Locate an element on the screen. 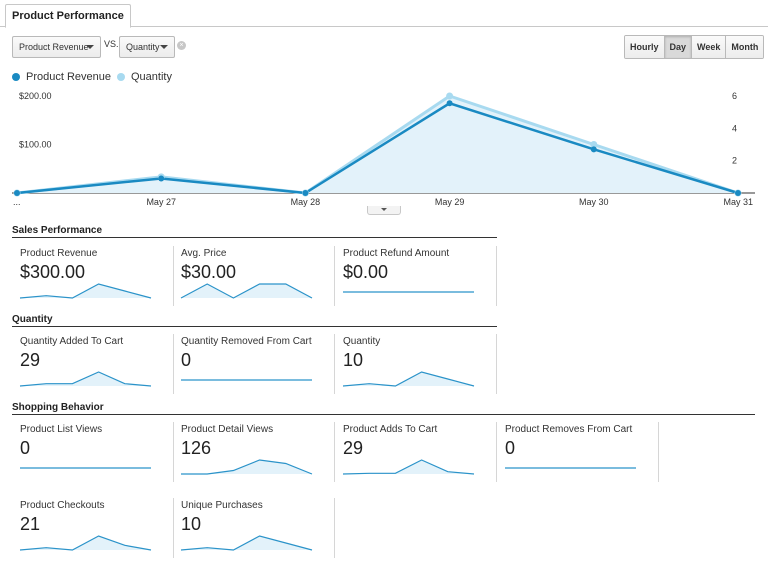 Image resolution: width=768 pixels, height=563 pixels. secondary-metric-select: Quantity is located at coordinates (147, 47).